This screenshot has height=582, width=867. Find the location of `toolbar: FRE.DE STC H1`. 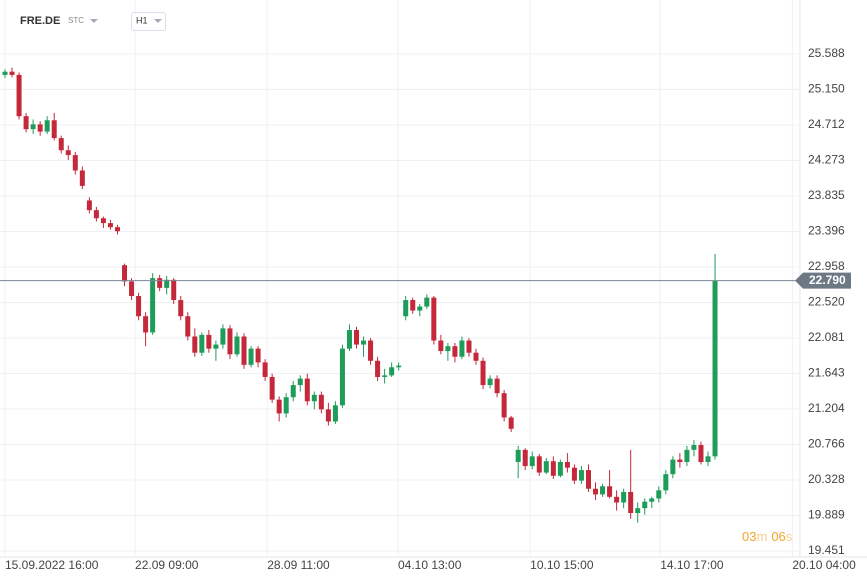

toolbar: FRE.DE STC H1 is located at coordinates (93, 21).